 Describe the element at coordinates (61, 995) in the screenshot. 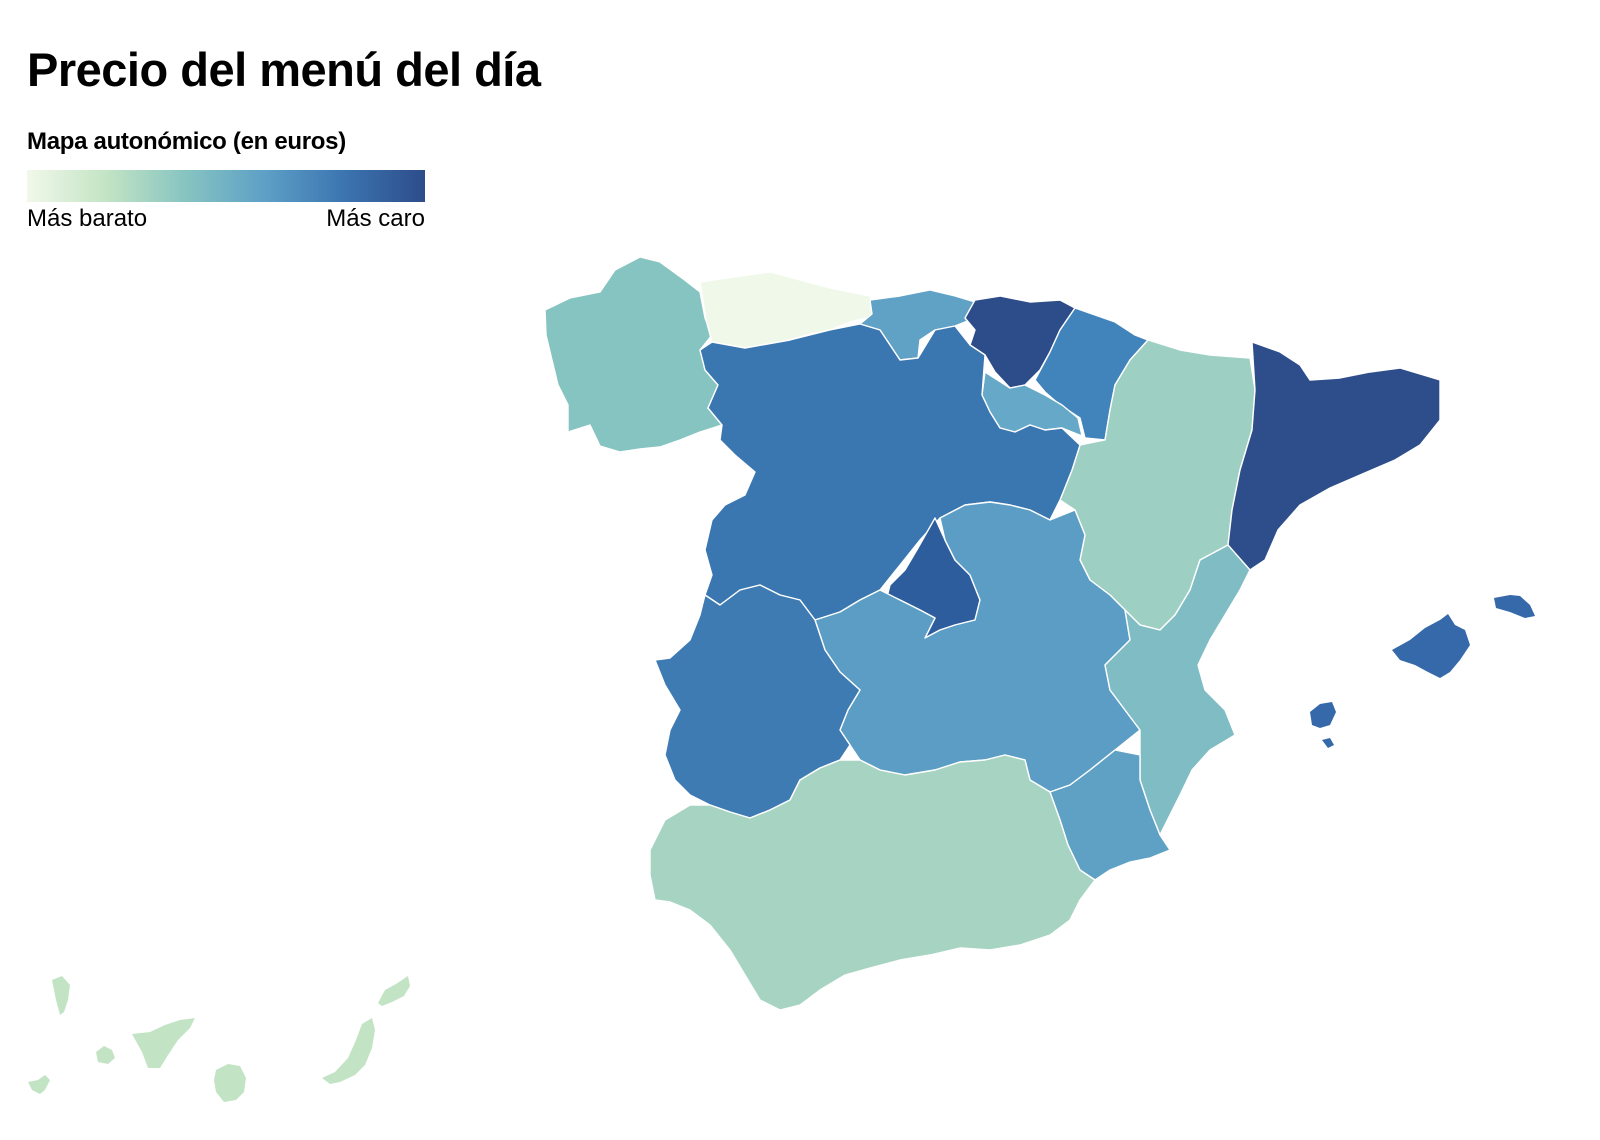

I see `region-canarias-la-palma` at that location.